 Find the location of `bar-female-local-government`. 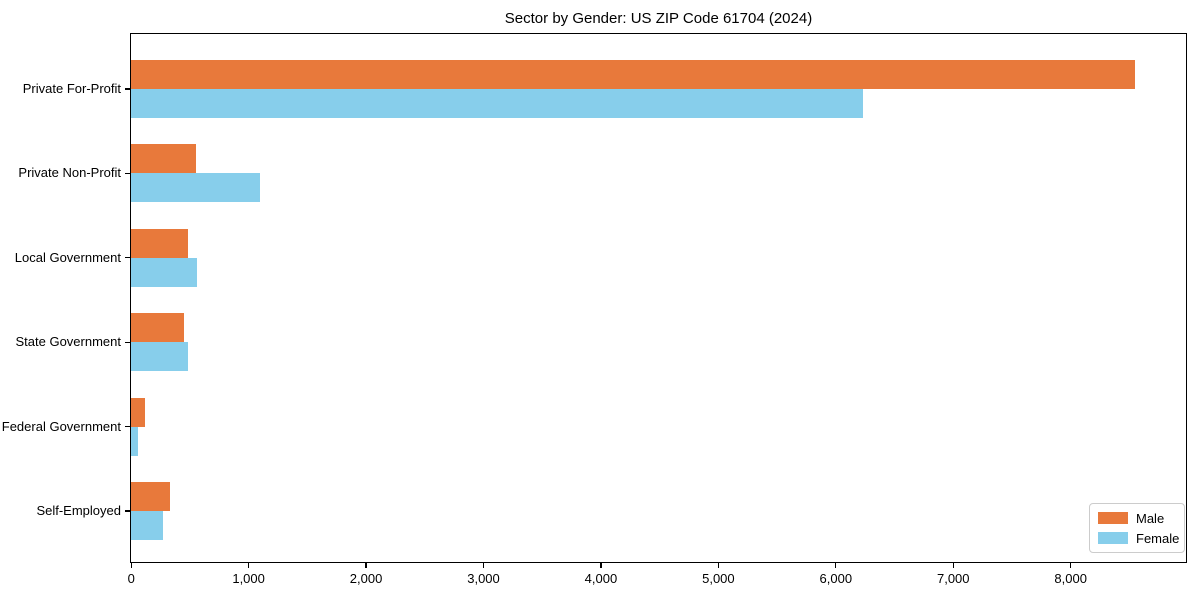

bar-female-local-government is located at coordinates (164, 272).